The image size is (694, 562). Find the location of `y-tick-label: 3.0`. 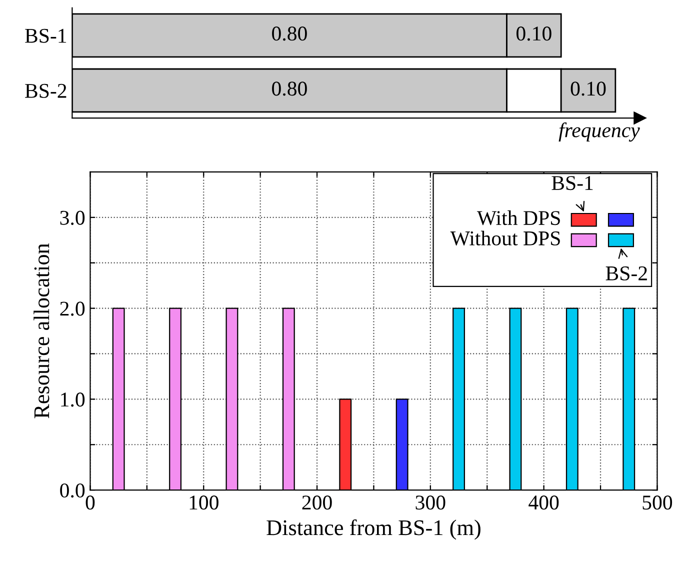

y-tick-label: 3.0 is located at coordinates (72, 217).